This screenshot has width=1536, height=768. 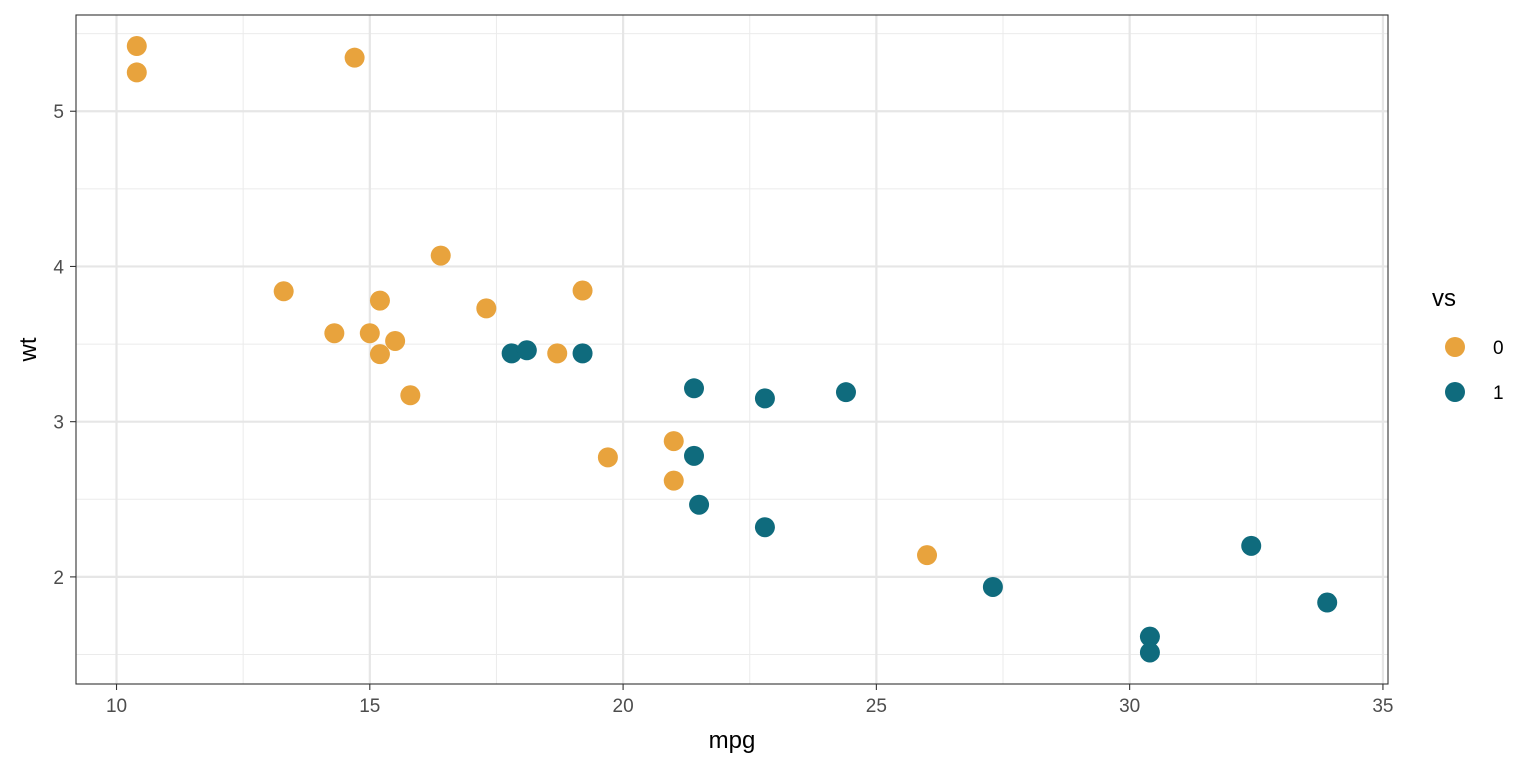 What do you see at coordinates (64, 345) in the screenshot?
I see `y-axis-ticks: 2 3 4 5` at bounding box center [64, 345].